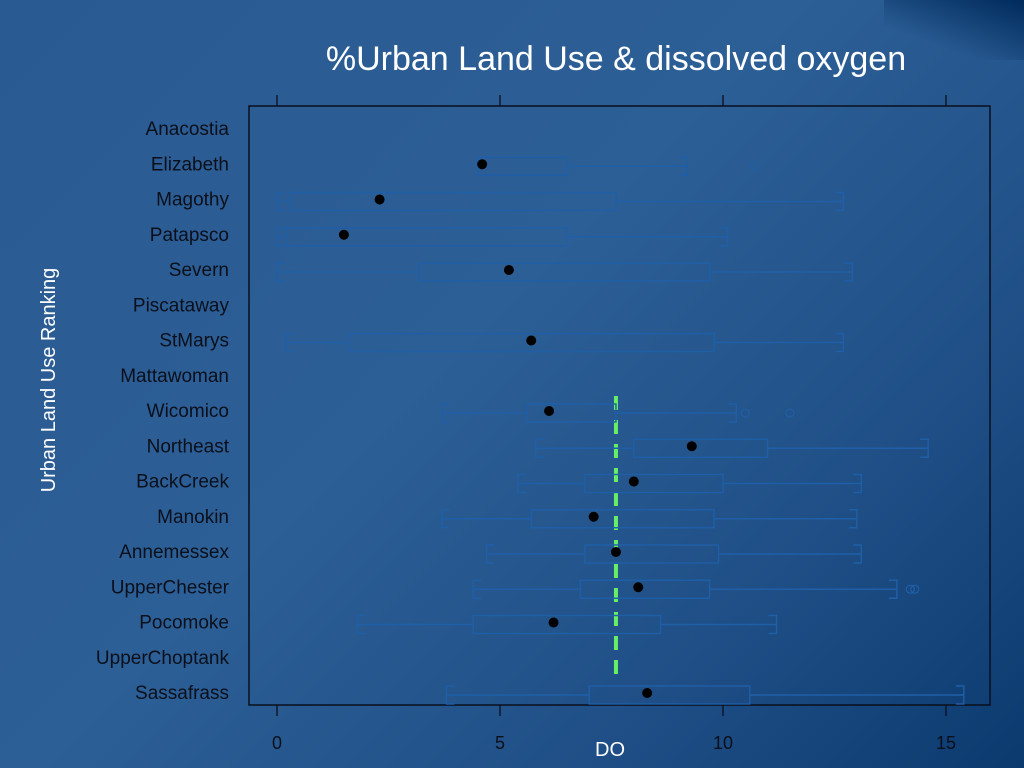  What do you see at coordinates (188, 411) in the screenshot?
I see `category-label: Wicomico` at bounding box center [188, 411].